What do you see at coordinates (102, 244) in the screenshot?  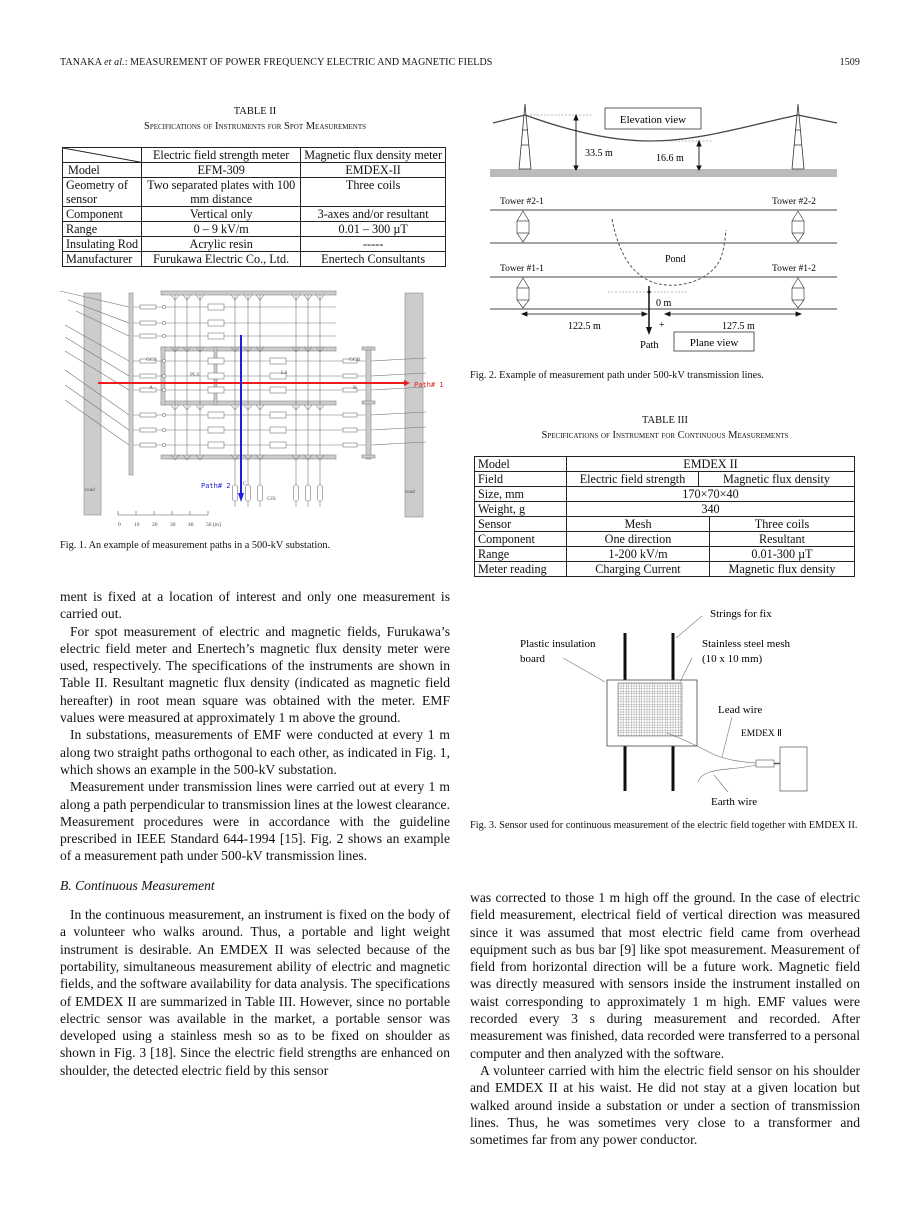 I see `table-cell: Insulating Rod` at bounding box center [102, 244].